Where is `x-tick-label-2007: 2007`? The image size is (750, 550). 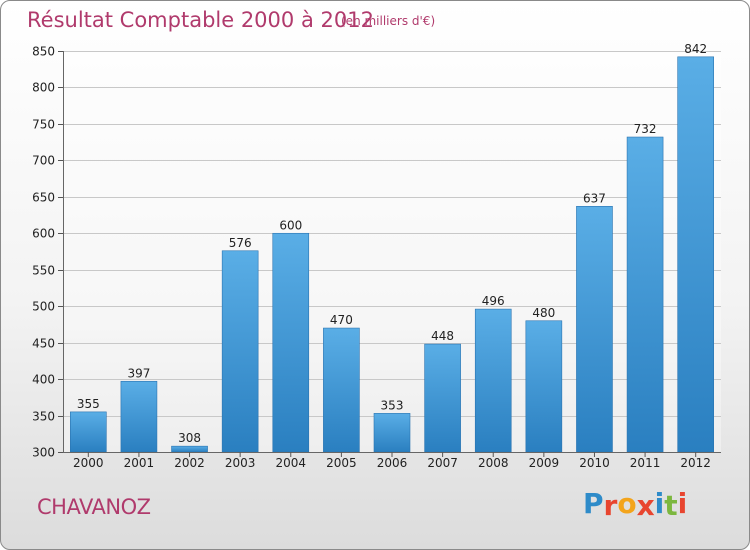 x-tick-label-2007: 2007 is located at coordinates (442, 463).